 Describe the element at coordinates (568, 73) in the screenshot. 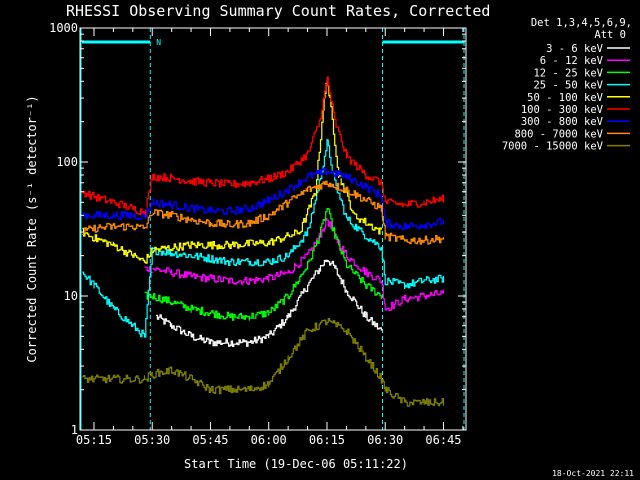

I see `legend-label: 12 - 25 keV` at that location.